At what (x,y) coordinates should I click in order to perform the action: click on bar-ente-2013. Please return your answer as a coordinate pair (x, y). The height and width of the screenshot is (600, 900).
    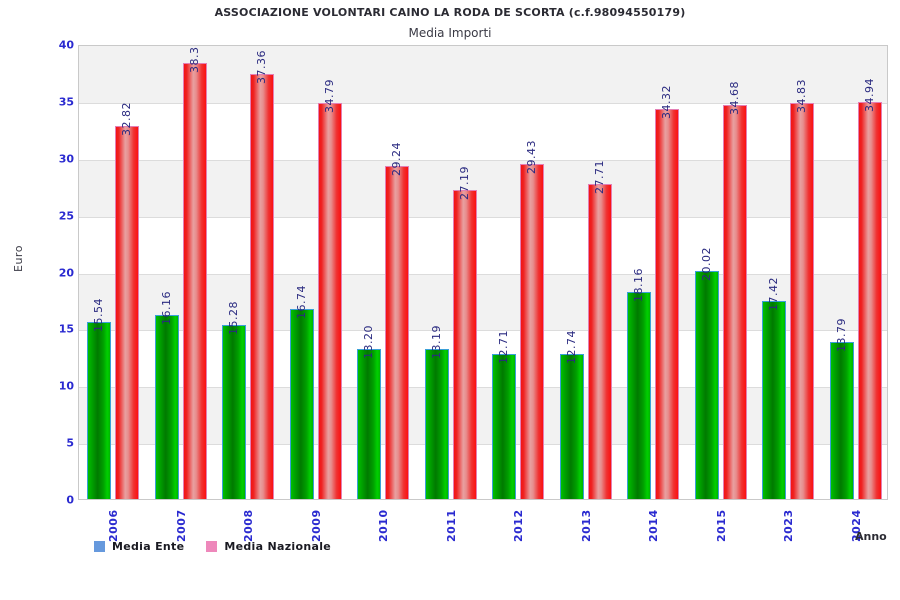
    Looking at the image, I should click on (571, 426).